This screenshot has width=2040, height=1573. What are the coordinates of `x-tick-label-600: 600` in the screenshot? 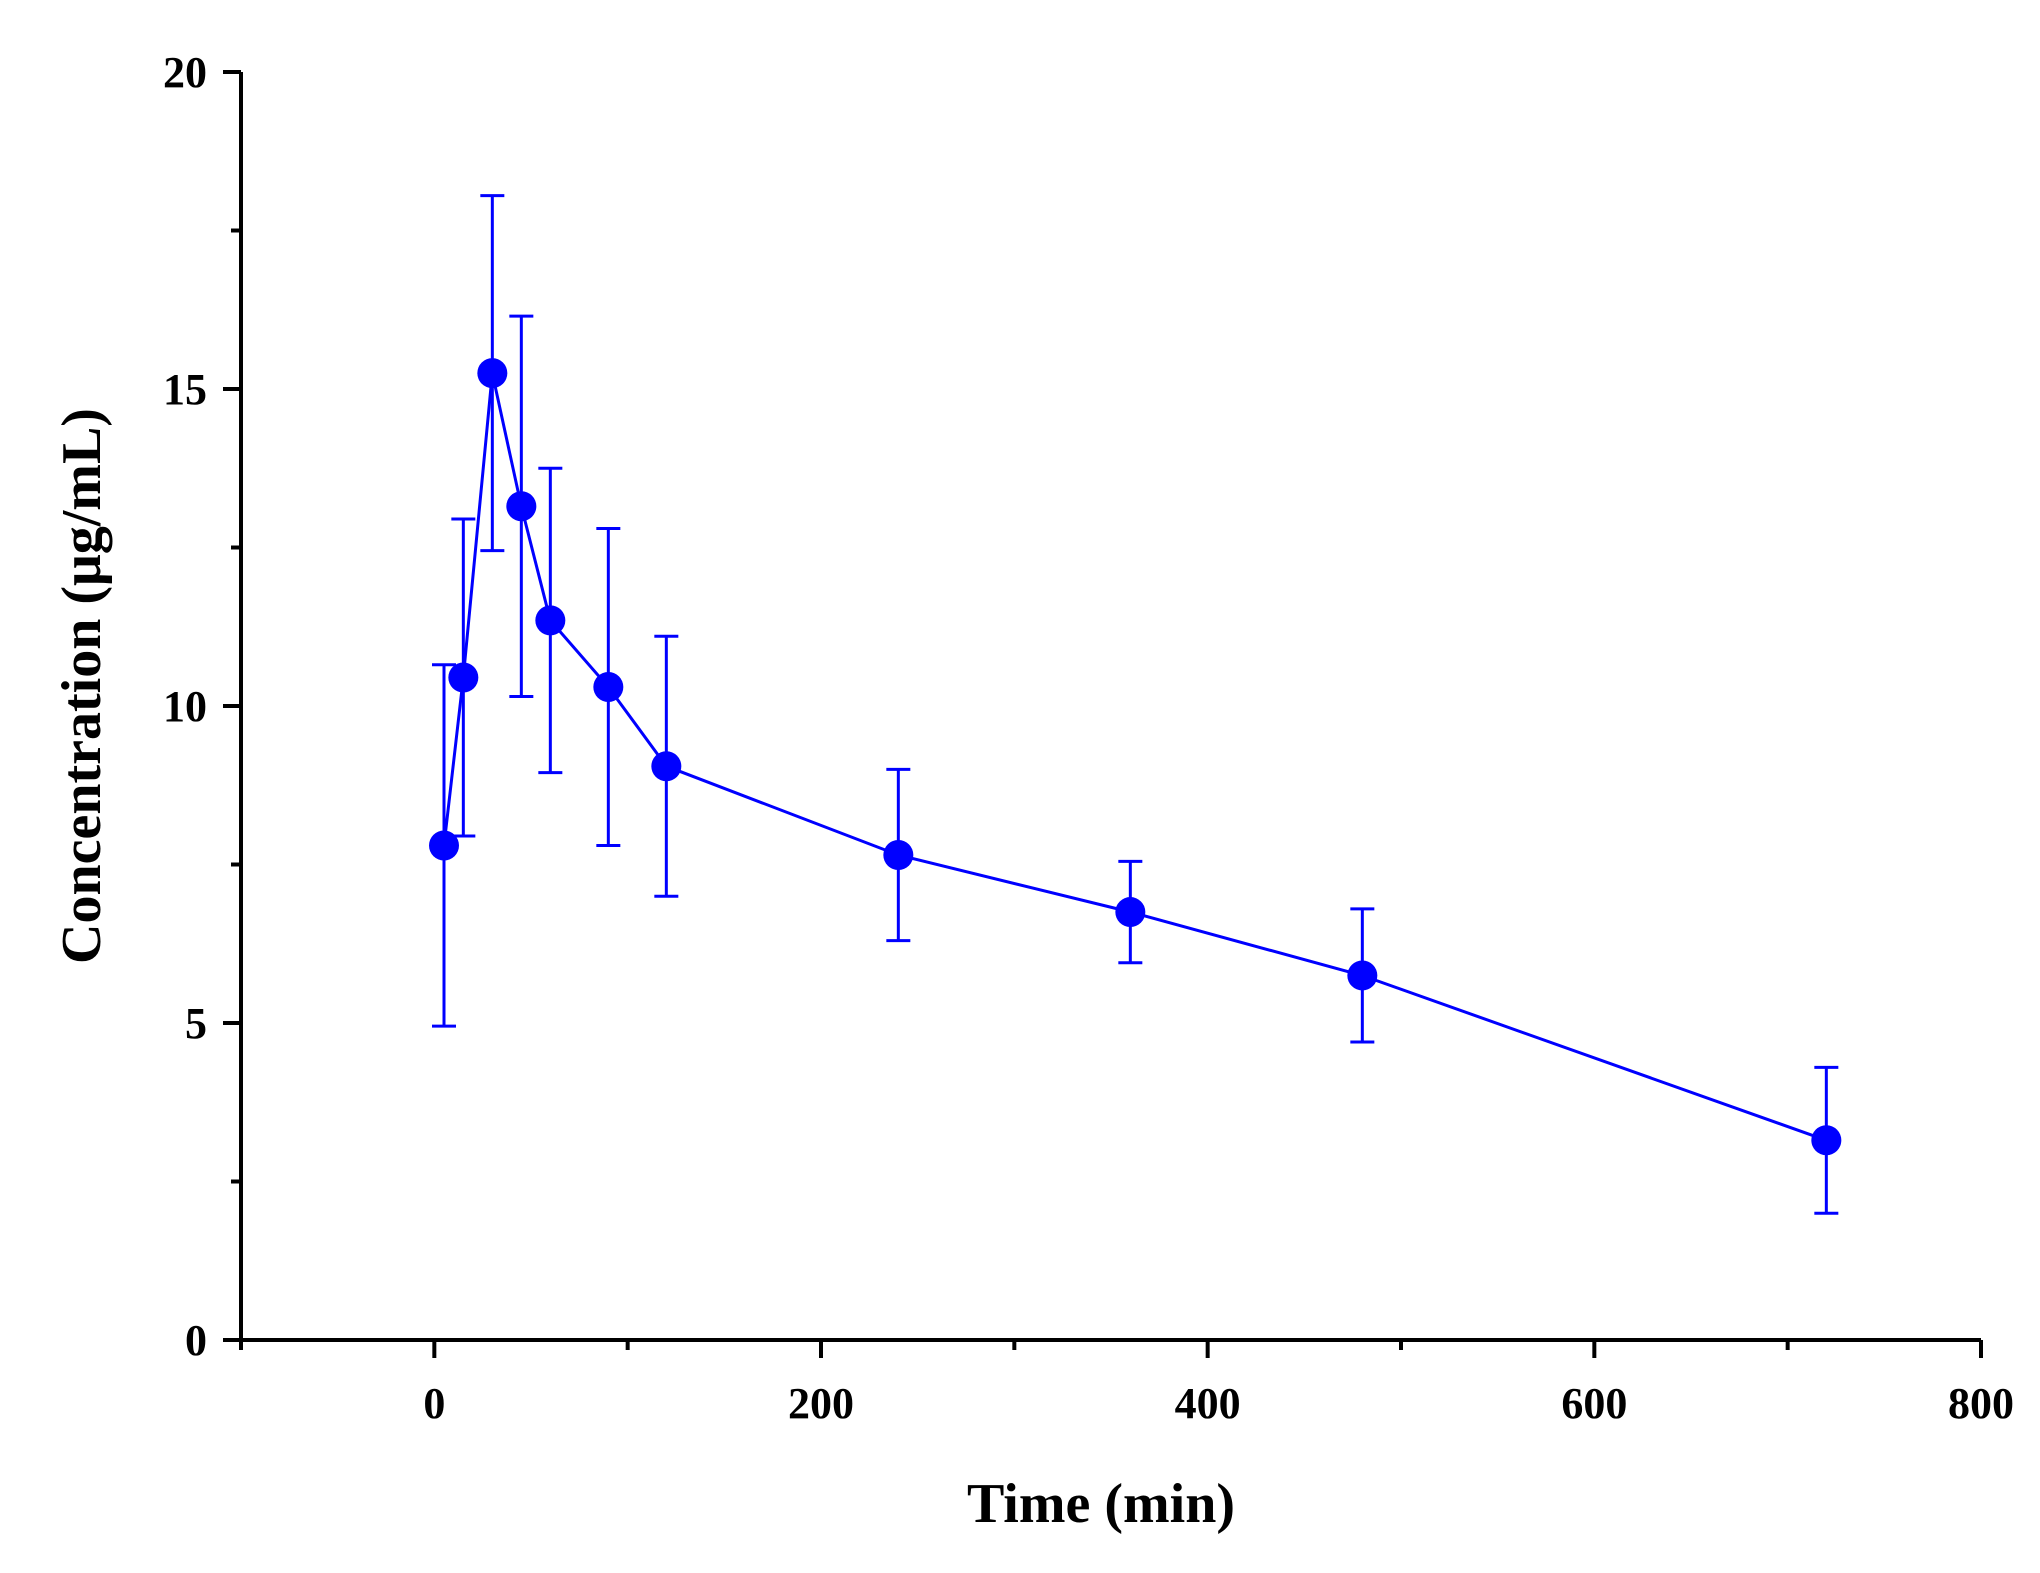 It's located at (1594, 1403).